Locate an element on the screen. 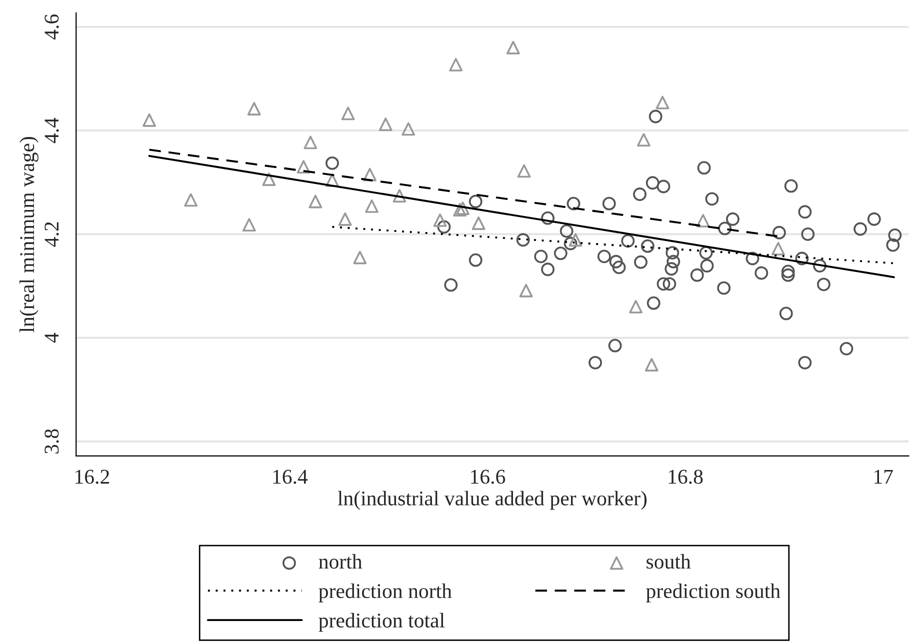 The width and height of the screenshot is (917, 644). x-axis-title: ln(industrial value added per worker) is located at coordinates (492, 500).